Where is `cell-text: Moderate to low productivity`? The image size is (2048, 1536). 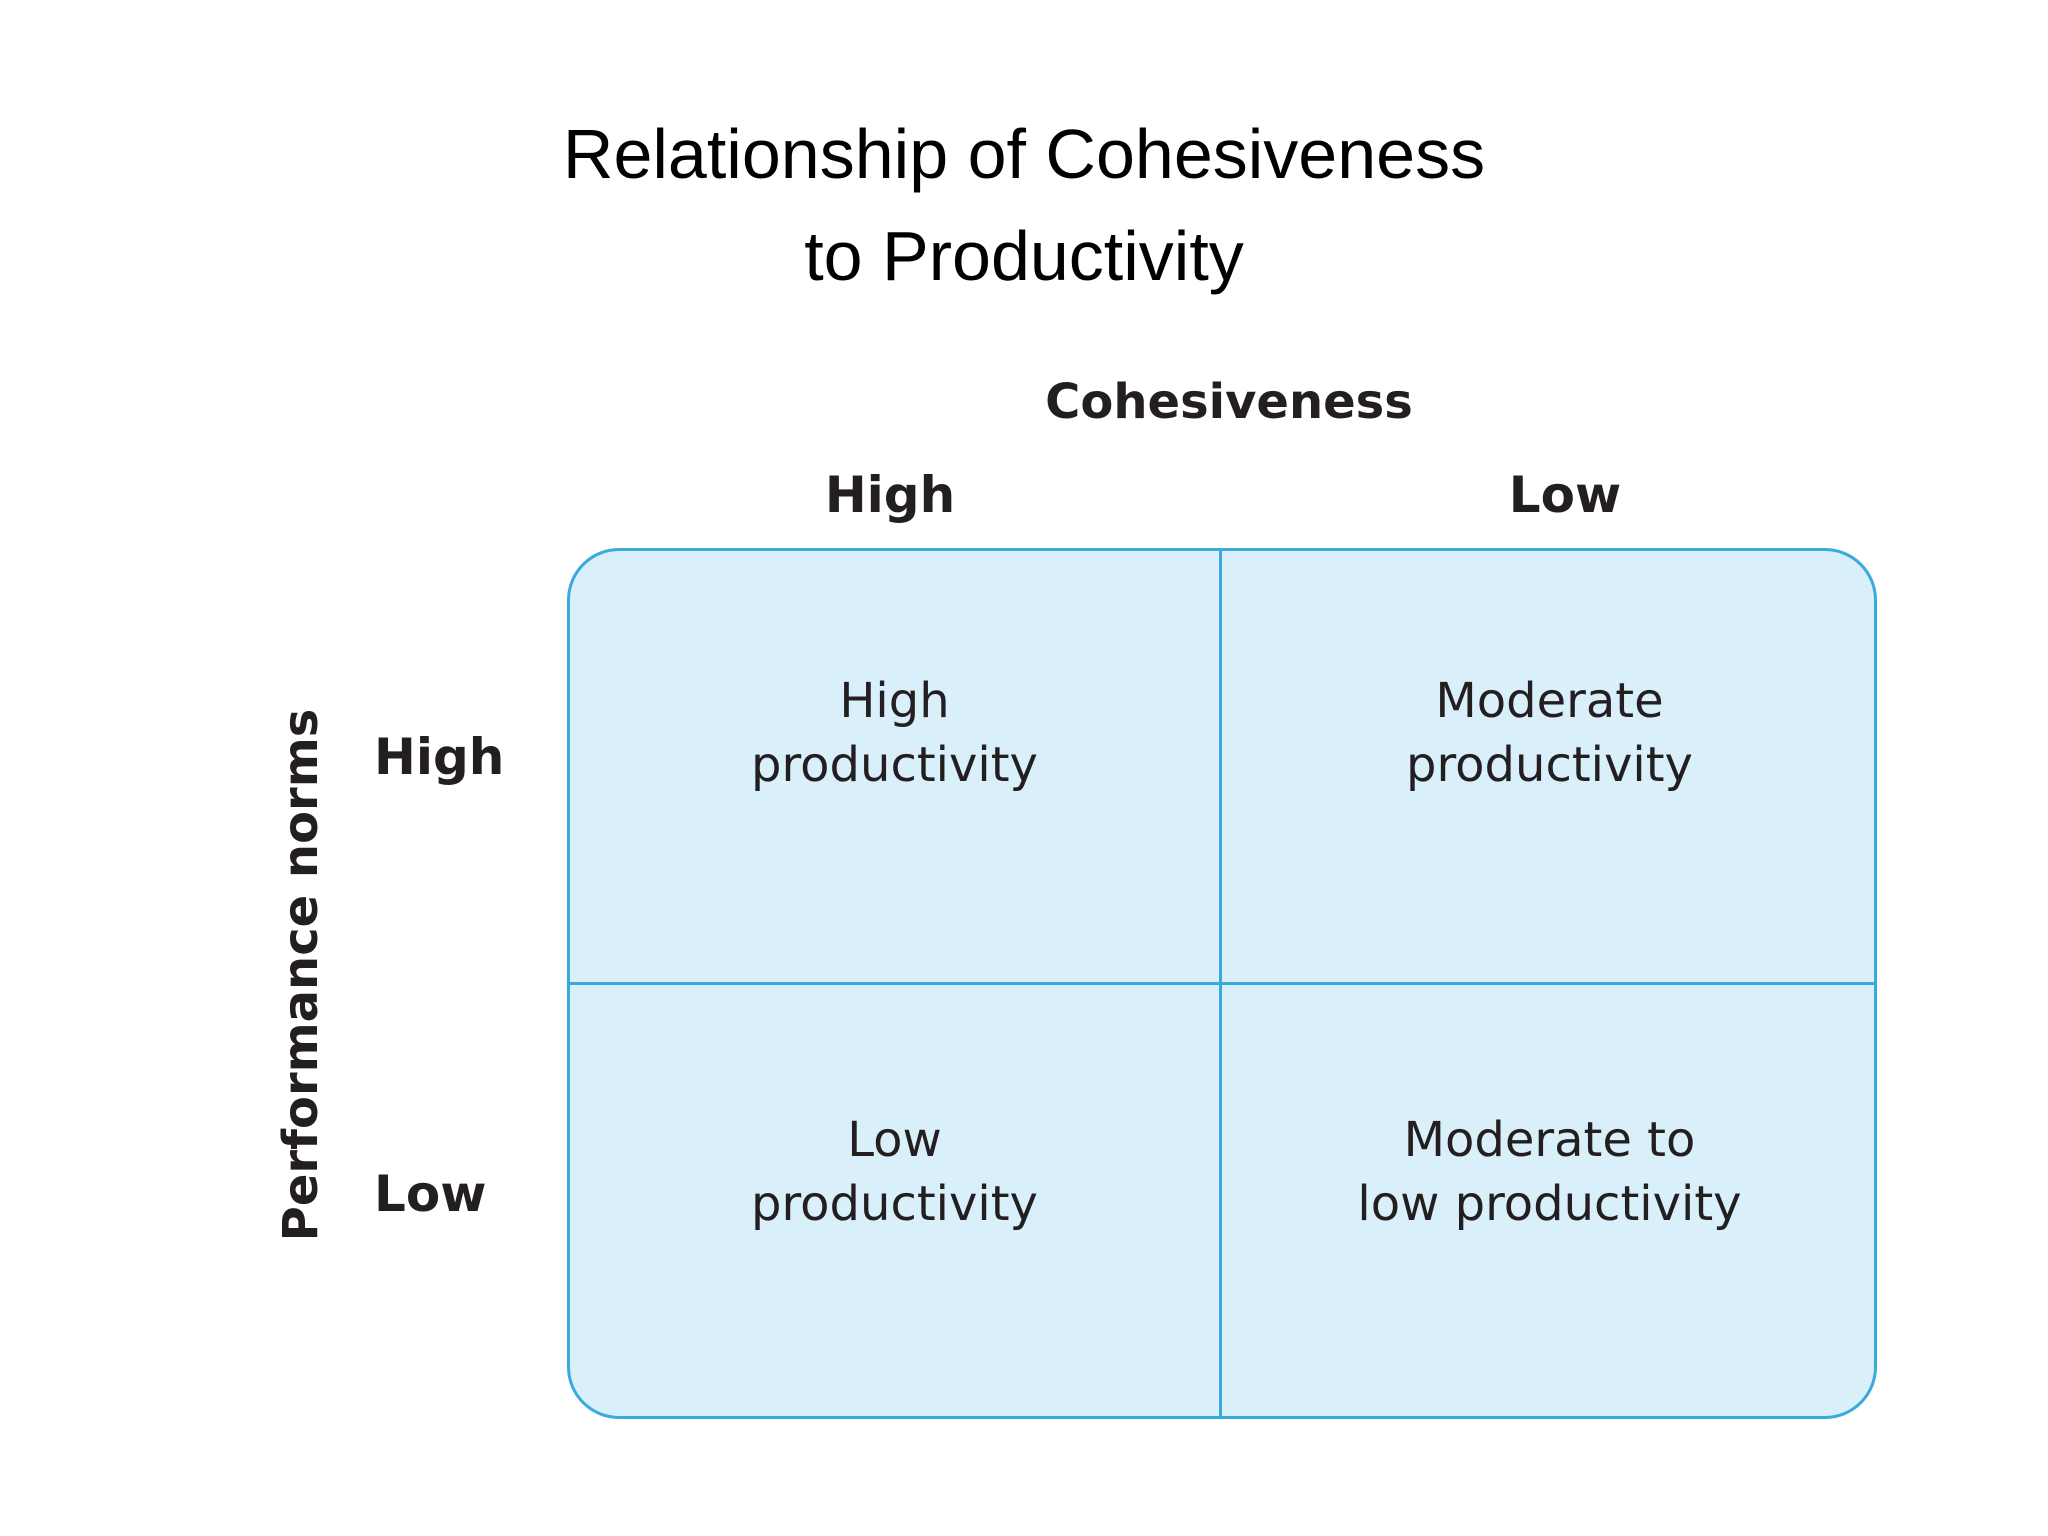
cell-text: Moderate to low productivity is located at coordinates (1549, 1172).